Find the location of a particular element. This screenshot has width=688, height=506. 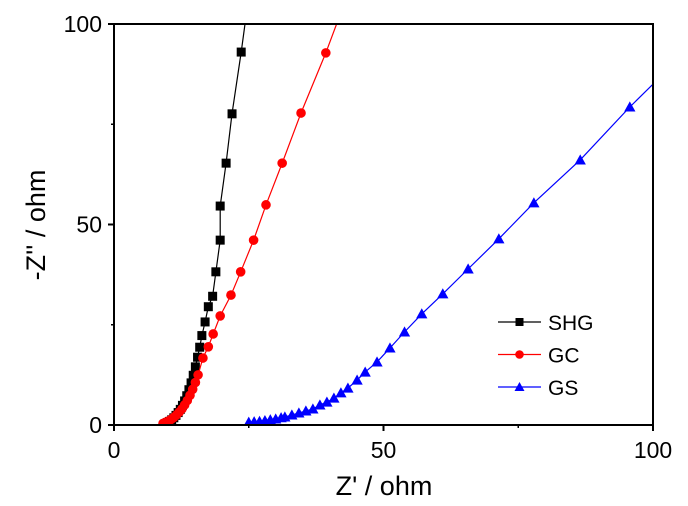

legend-item-gc: GC is located at coordinates (539, 356).